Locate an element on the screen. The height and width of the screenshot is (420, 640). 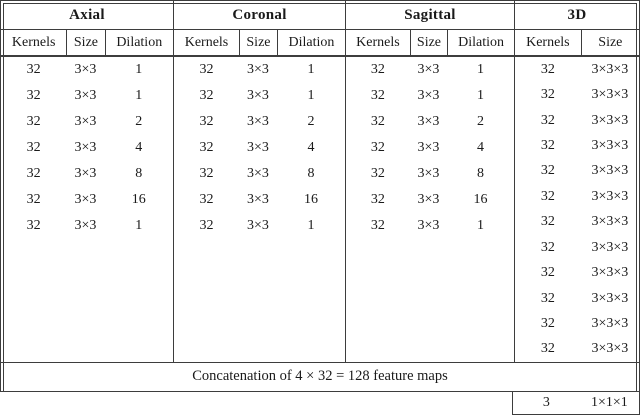
subheader-row: Kernels Size Dilation is located at coordinates (259, 43).